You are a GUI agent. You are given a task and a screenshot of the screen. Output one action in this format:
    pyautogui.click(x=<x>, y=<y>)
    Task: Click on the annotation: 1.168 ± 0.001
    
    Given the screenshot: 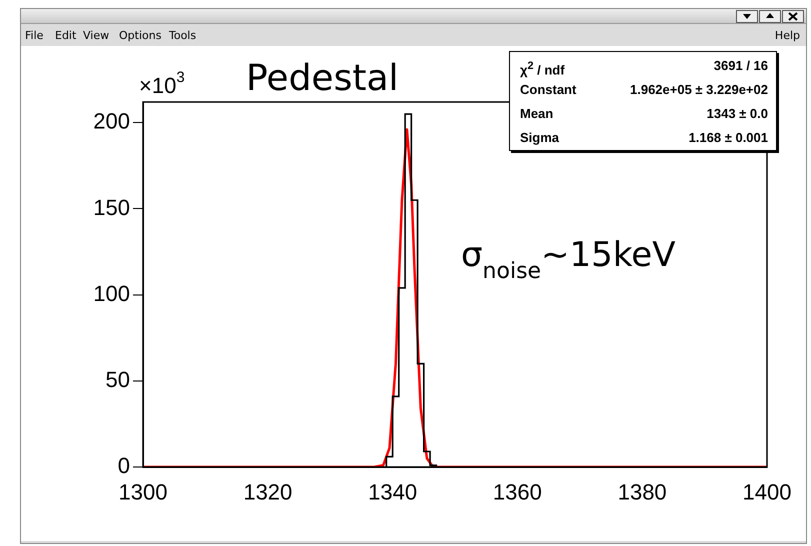 What is the action you would take?
    pyautogui.click(x=728, y=138)
    